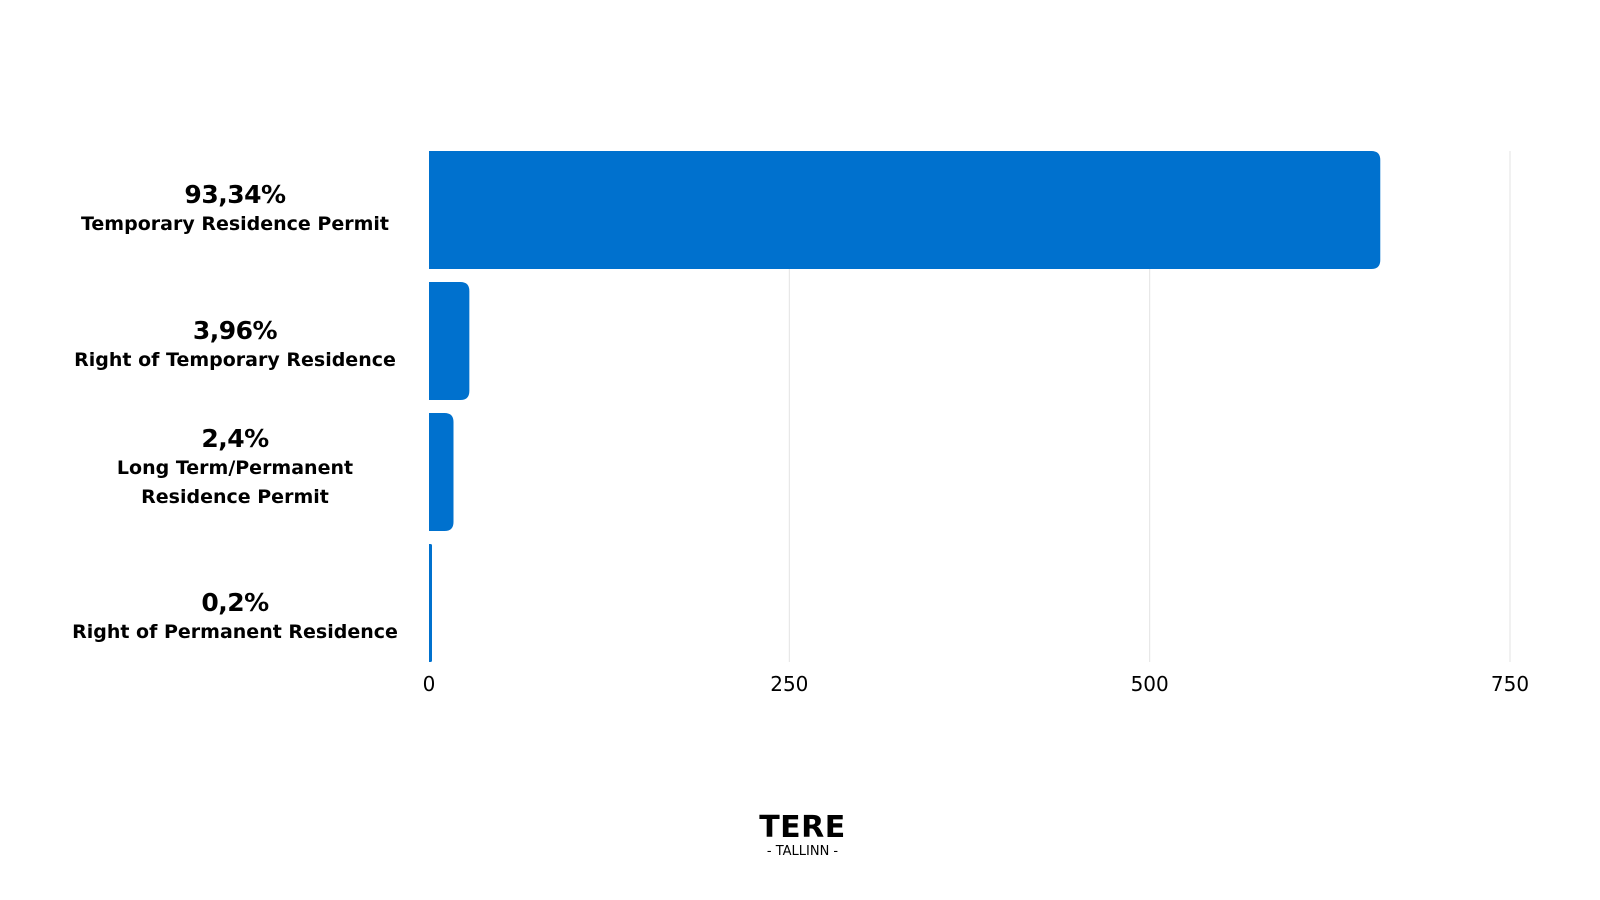 Image resolution: width=1600 pixels, height=900 pixels. What do you see at coordinates (235, 330) in the screenshot?
I see `category-percent: 3,96%` at bounding box center [235, 330].